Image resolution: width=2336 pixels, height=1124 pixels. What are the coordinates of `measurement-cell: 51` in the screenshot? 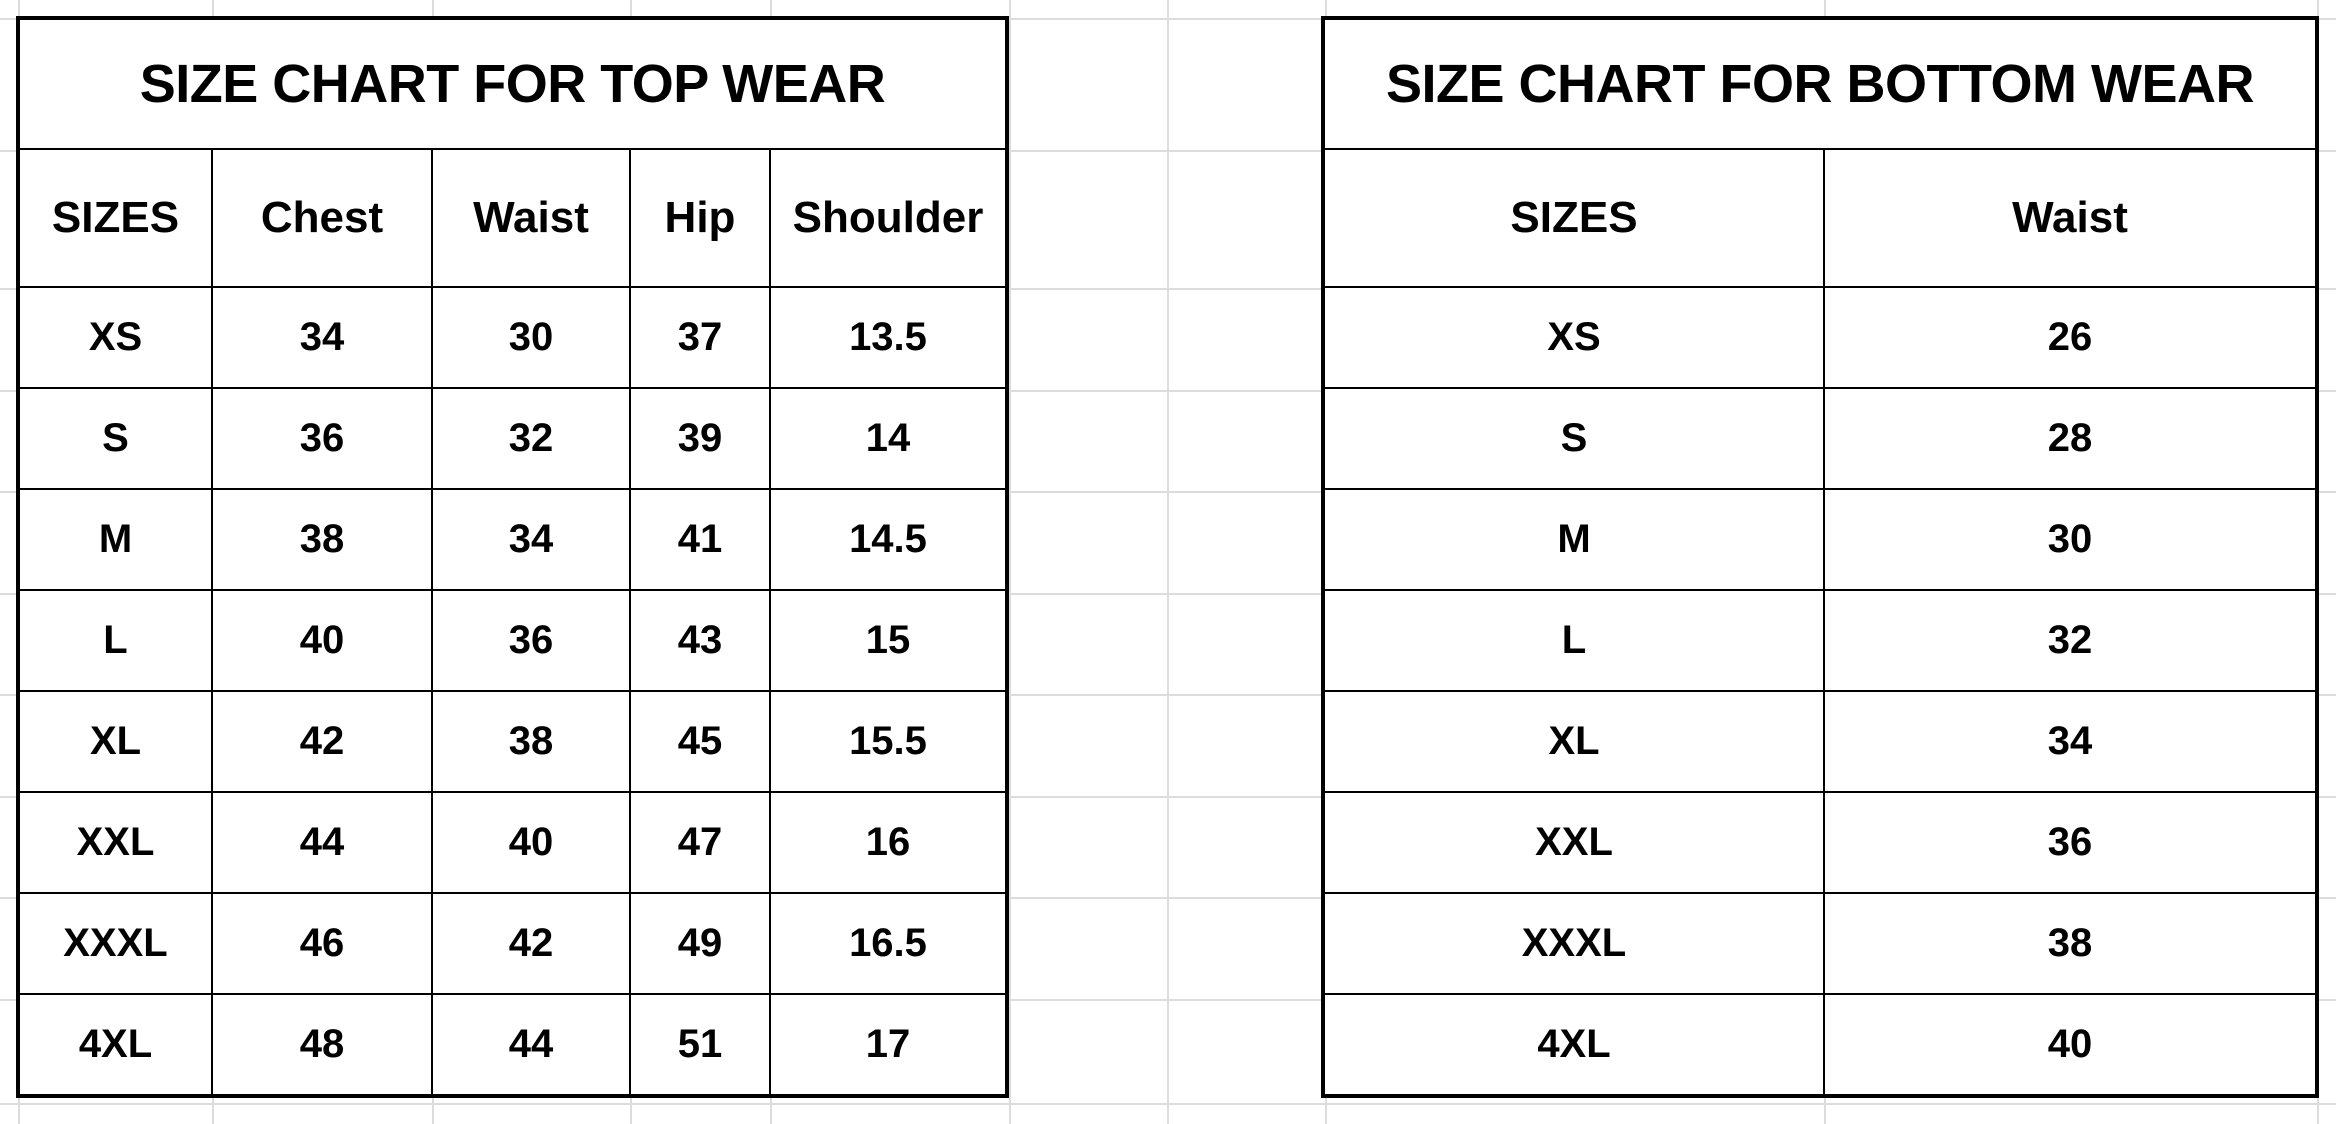 It's located at (700, 1045).